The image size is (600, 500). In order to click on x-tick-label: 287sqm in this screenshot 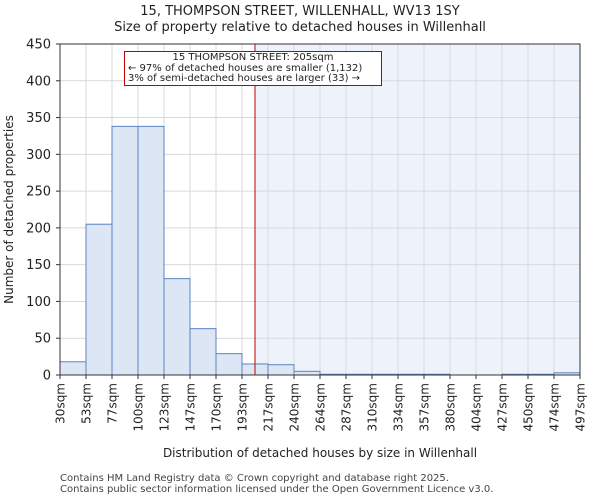, I will do `click(347, 407)`.